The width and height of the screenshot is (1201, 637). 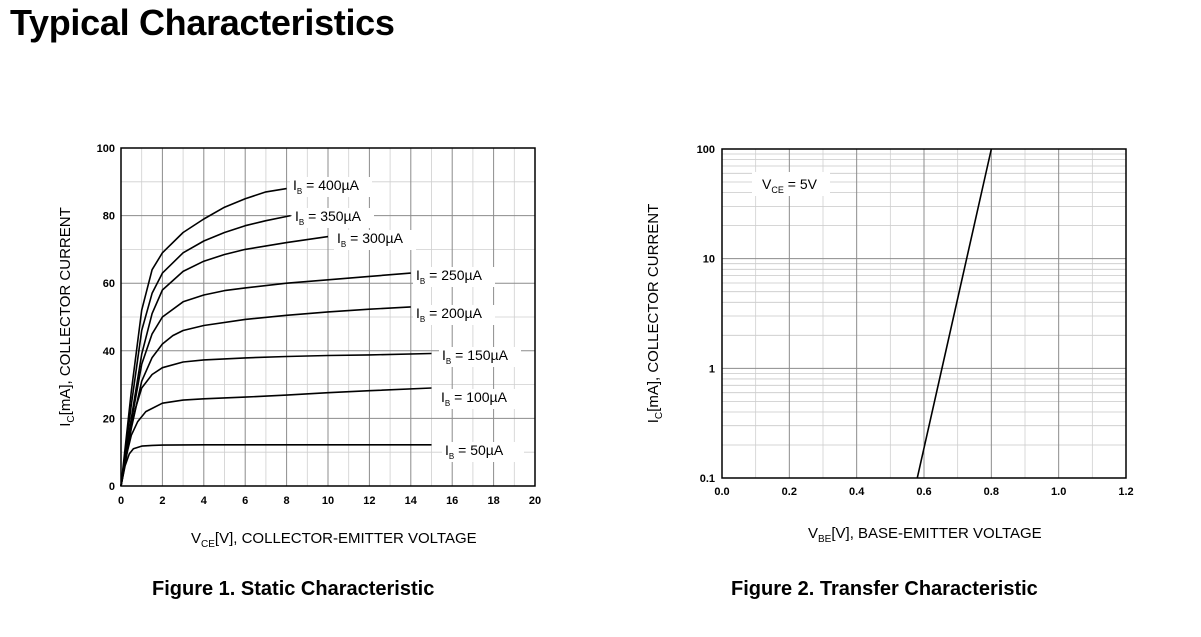 I want to click on series-label: IB = 50µA, so click(x=474, y=451).